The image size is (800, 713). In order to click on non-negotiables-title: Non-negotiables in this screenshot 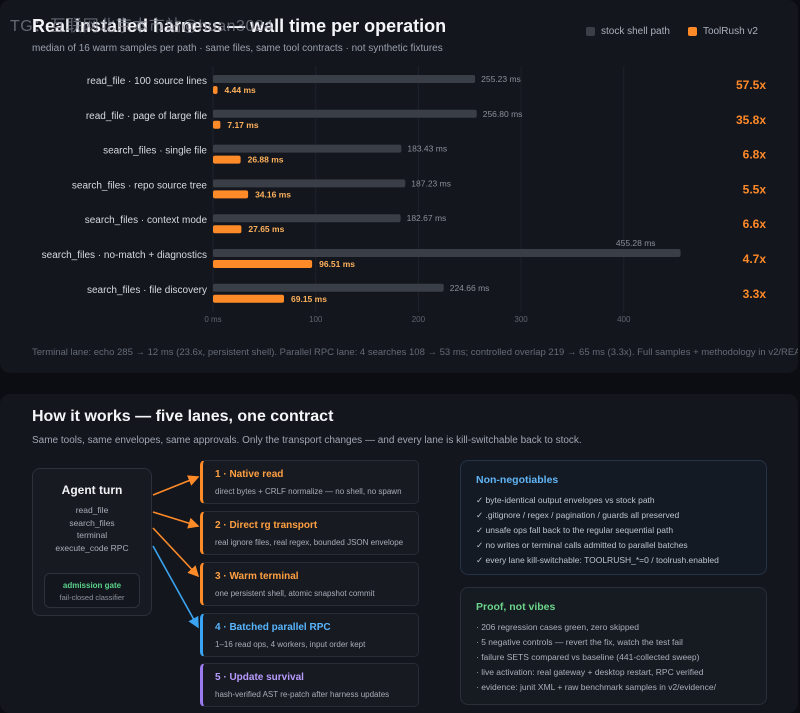, I will do `click(517, 480)`.